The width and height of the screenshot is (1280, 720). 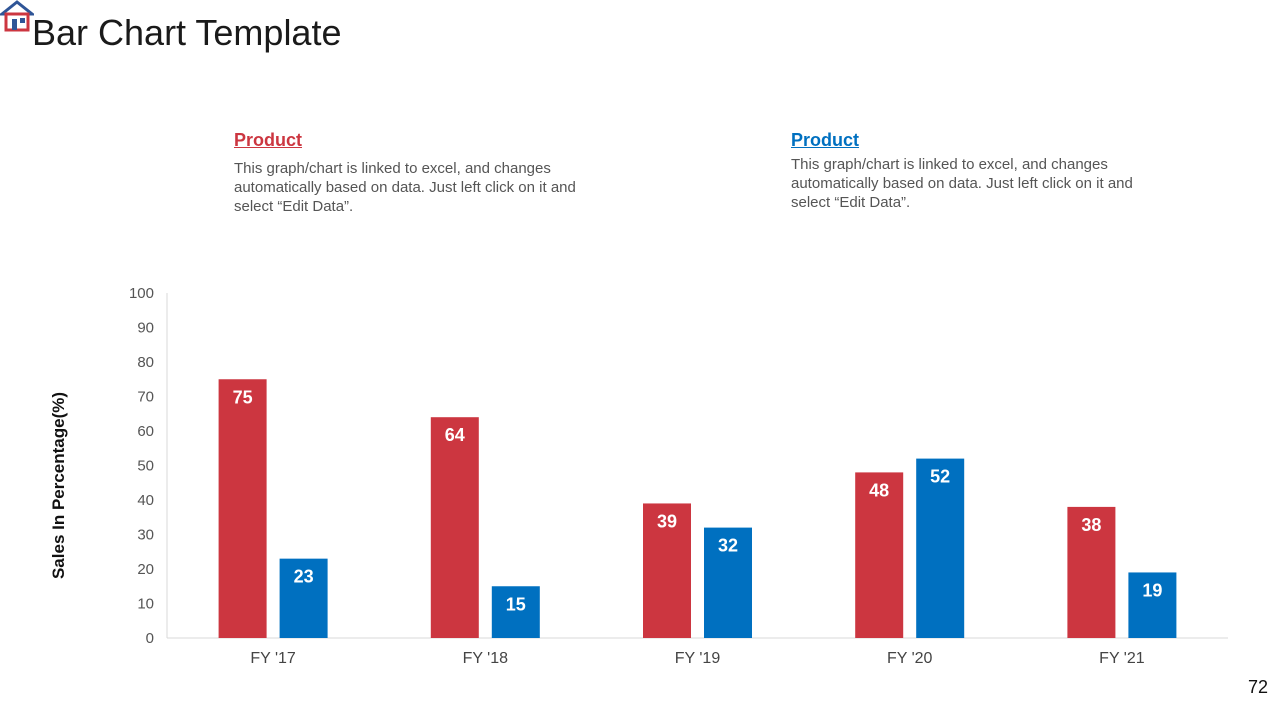 I want to click on x-tick-label: FY '21, so click(x=1122, y=658).